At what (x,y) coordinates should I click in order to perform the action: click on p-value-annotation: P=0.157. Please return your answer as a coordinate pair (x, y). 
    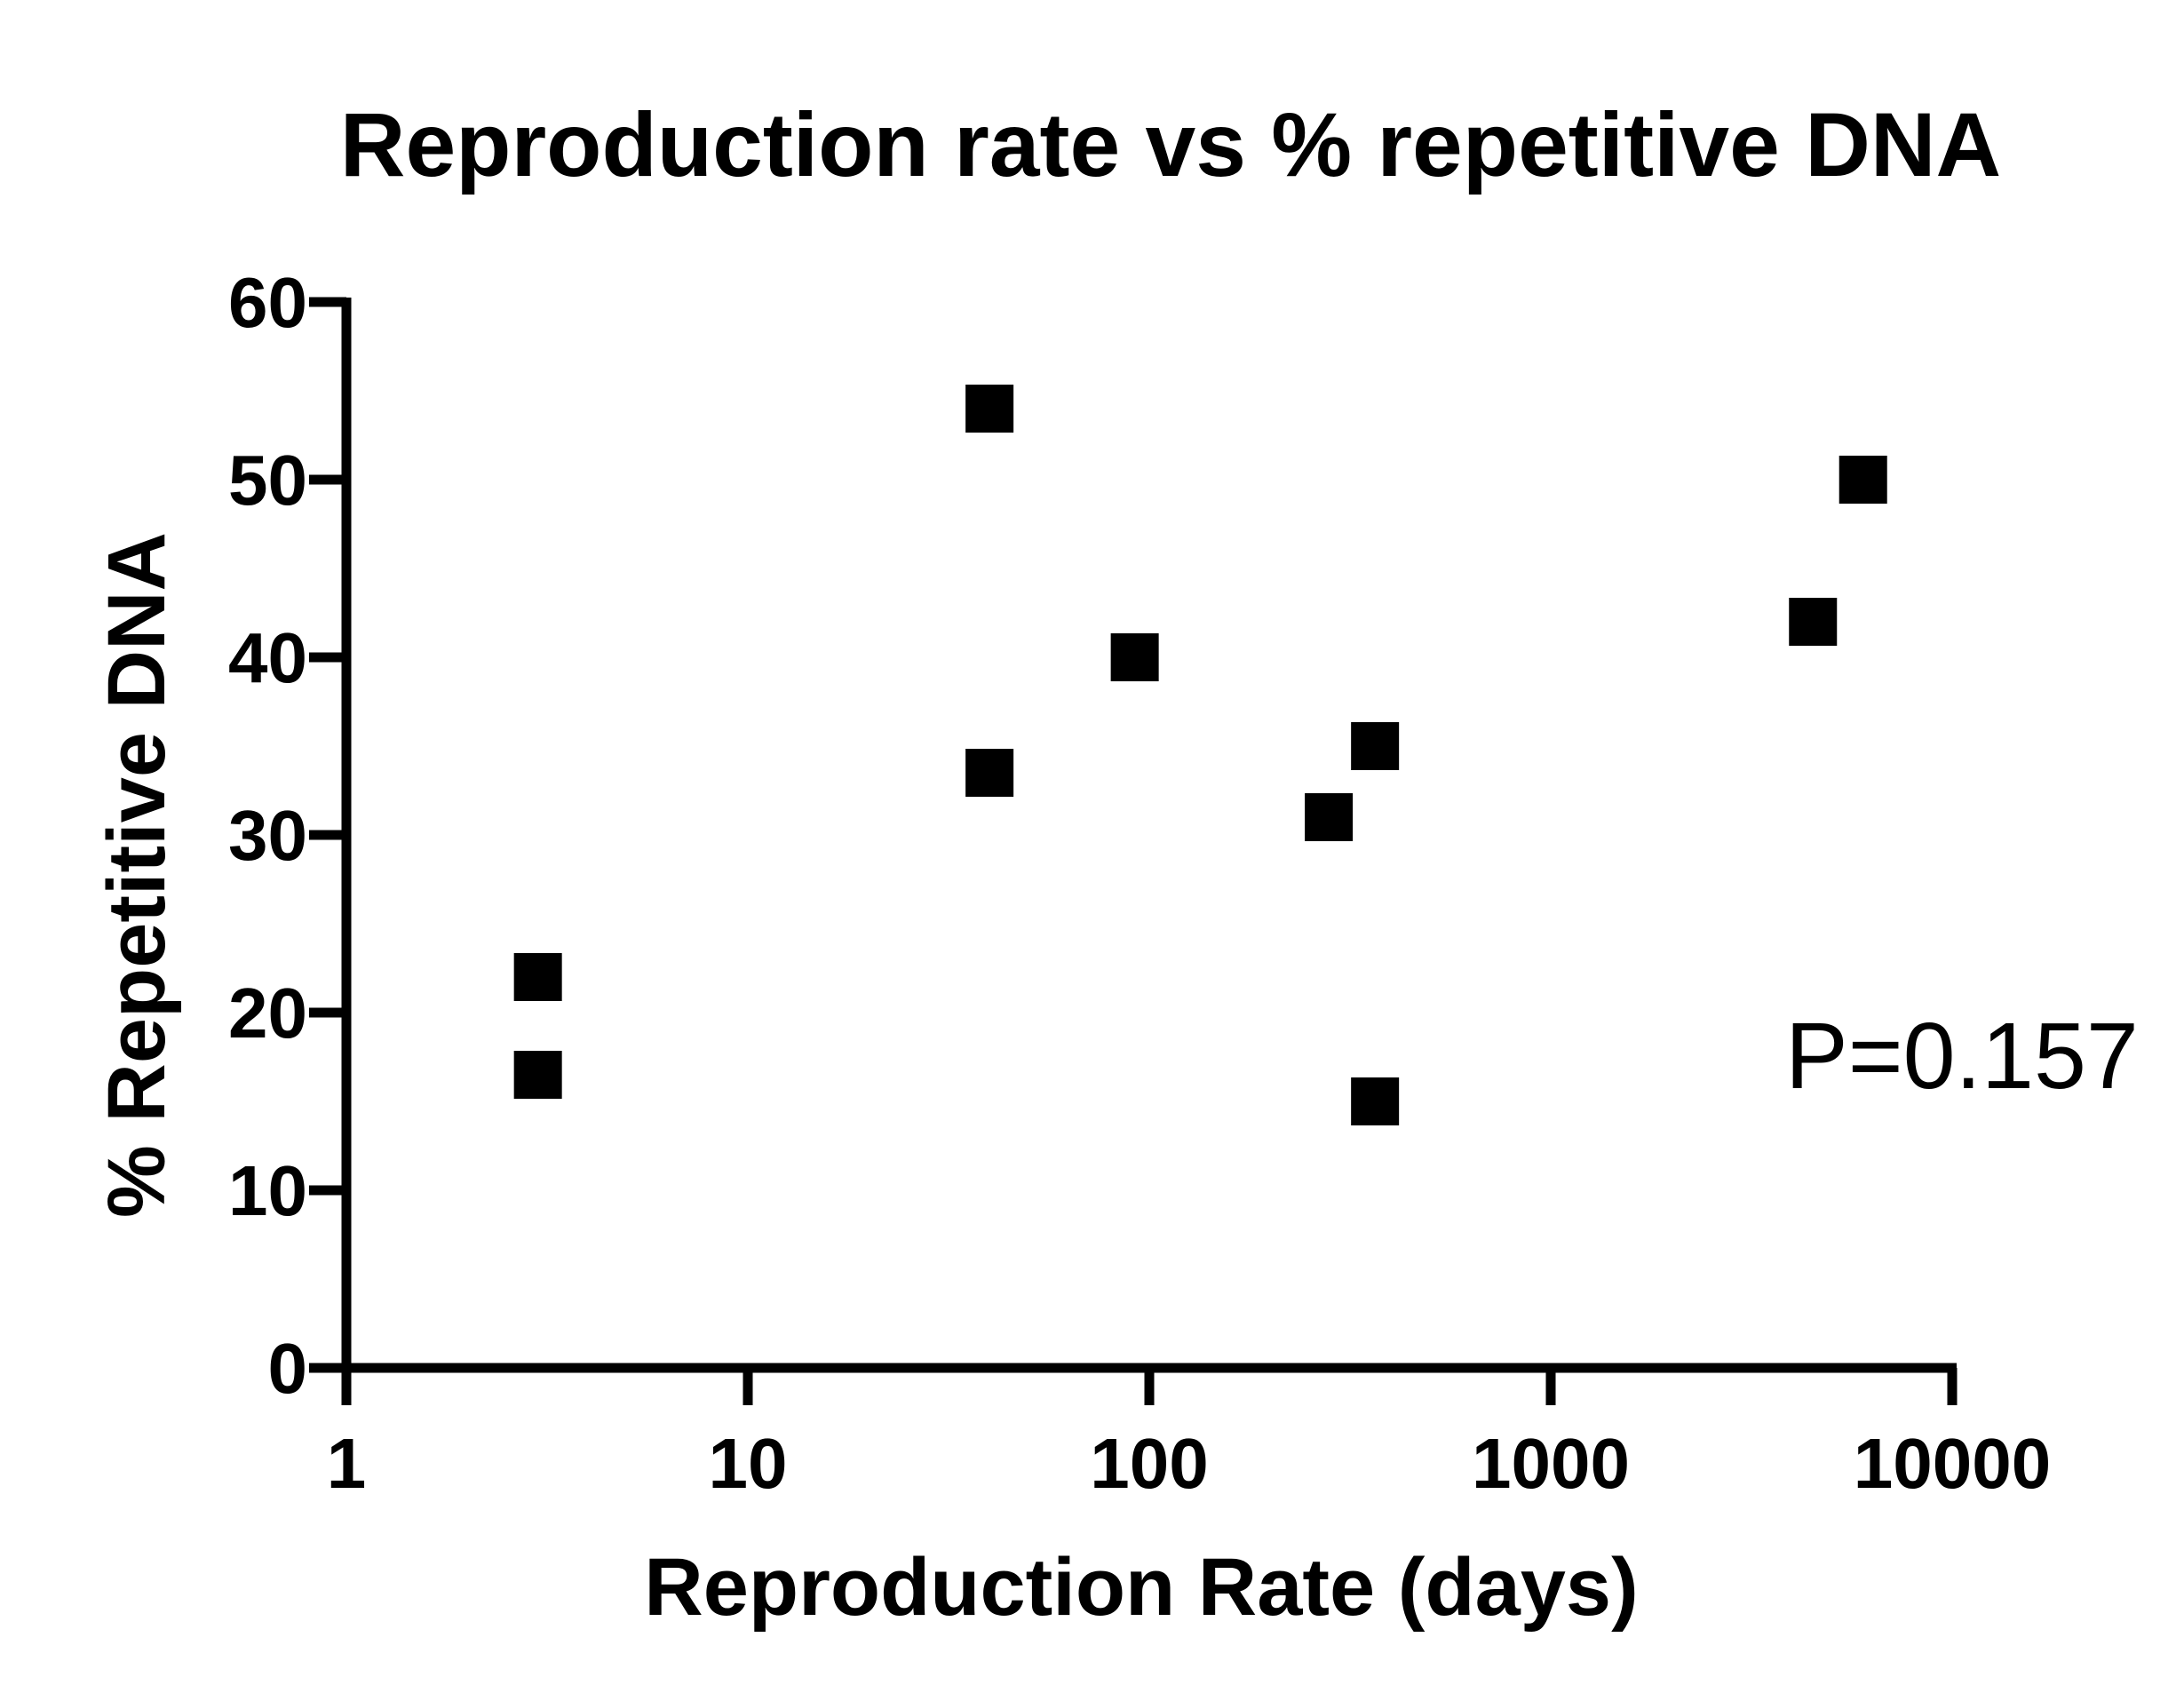
    Looking at the image, I should click on (1962, 1056).